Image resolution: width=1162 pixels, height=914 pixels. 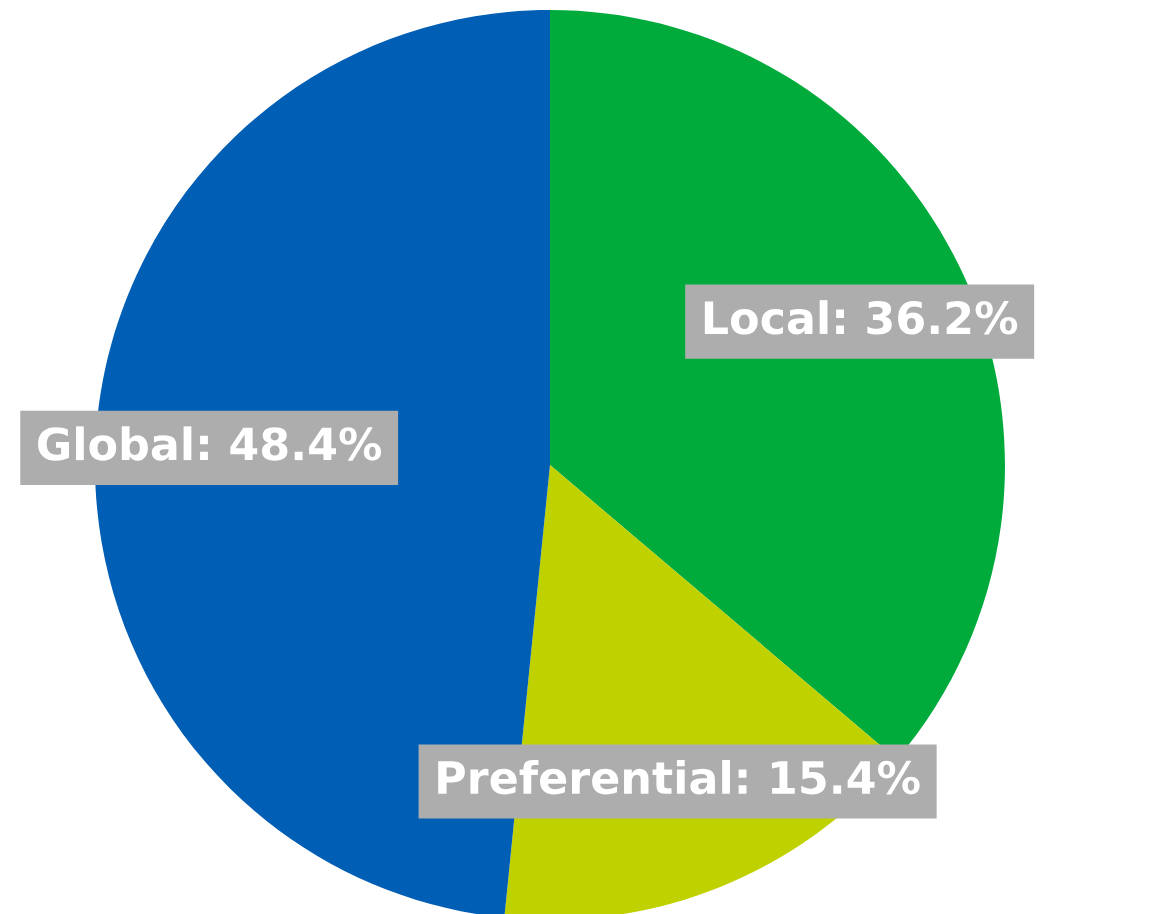 I want to click on slice-label: Local: 36.2%, so click(x=861, y=317).